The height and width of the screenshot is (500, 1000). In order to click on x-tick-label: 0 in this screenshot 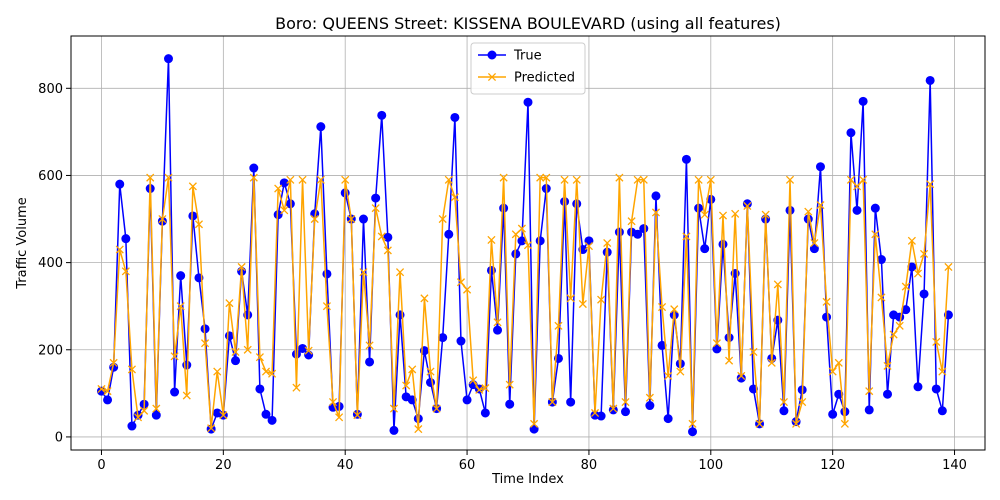, I will do `click(101, 465)`.